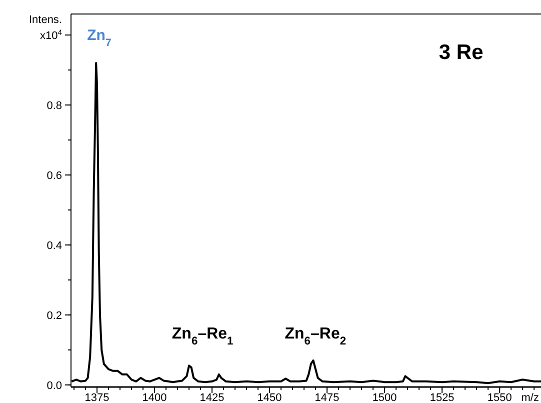 This screenshot has width=541, height=403. I want to click on x-tick-label: 1550, so click(499, 397).